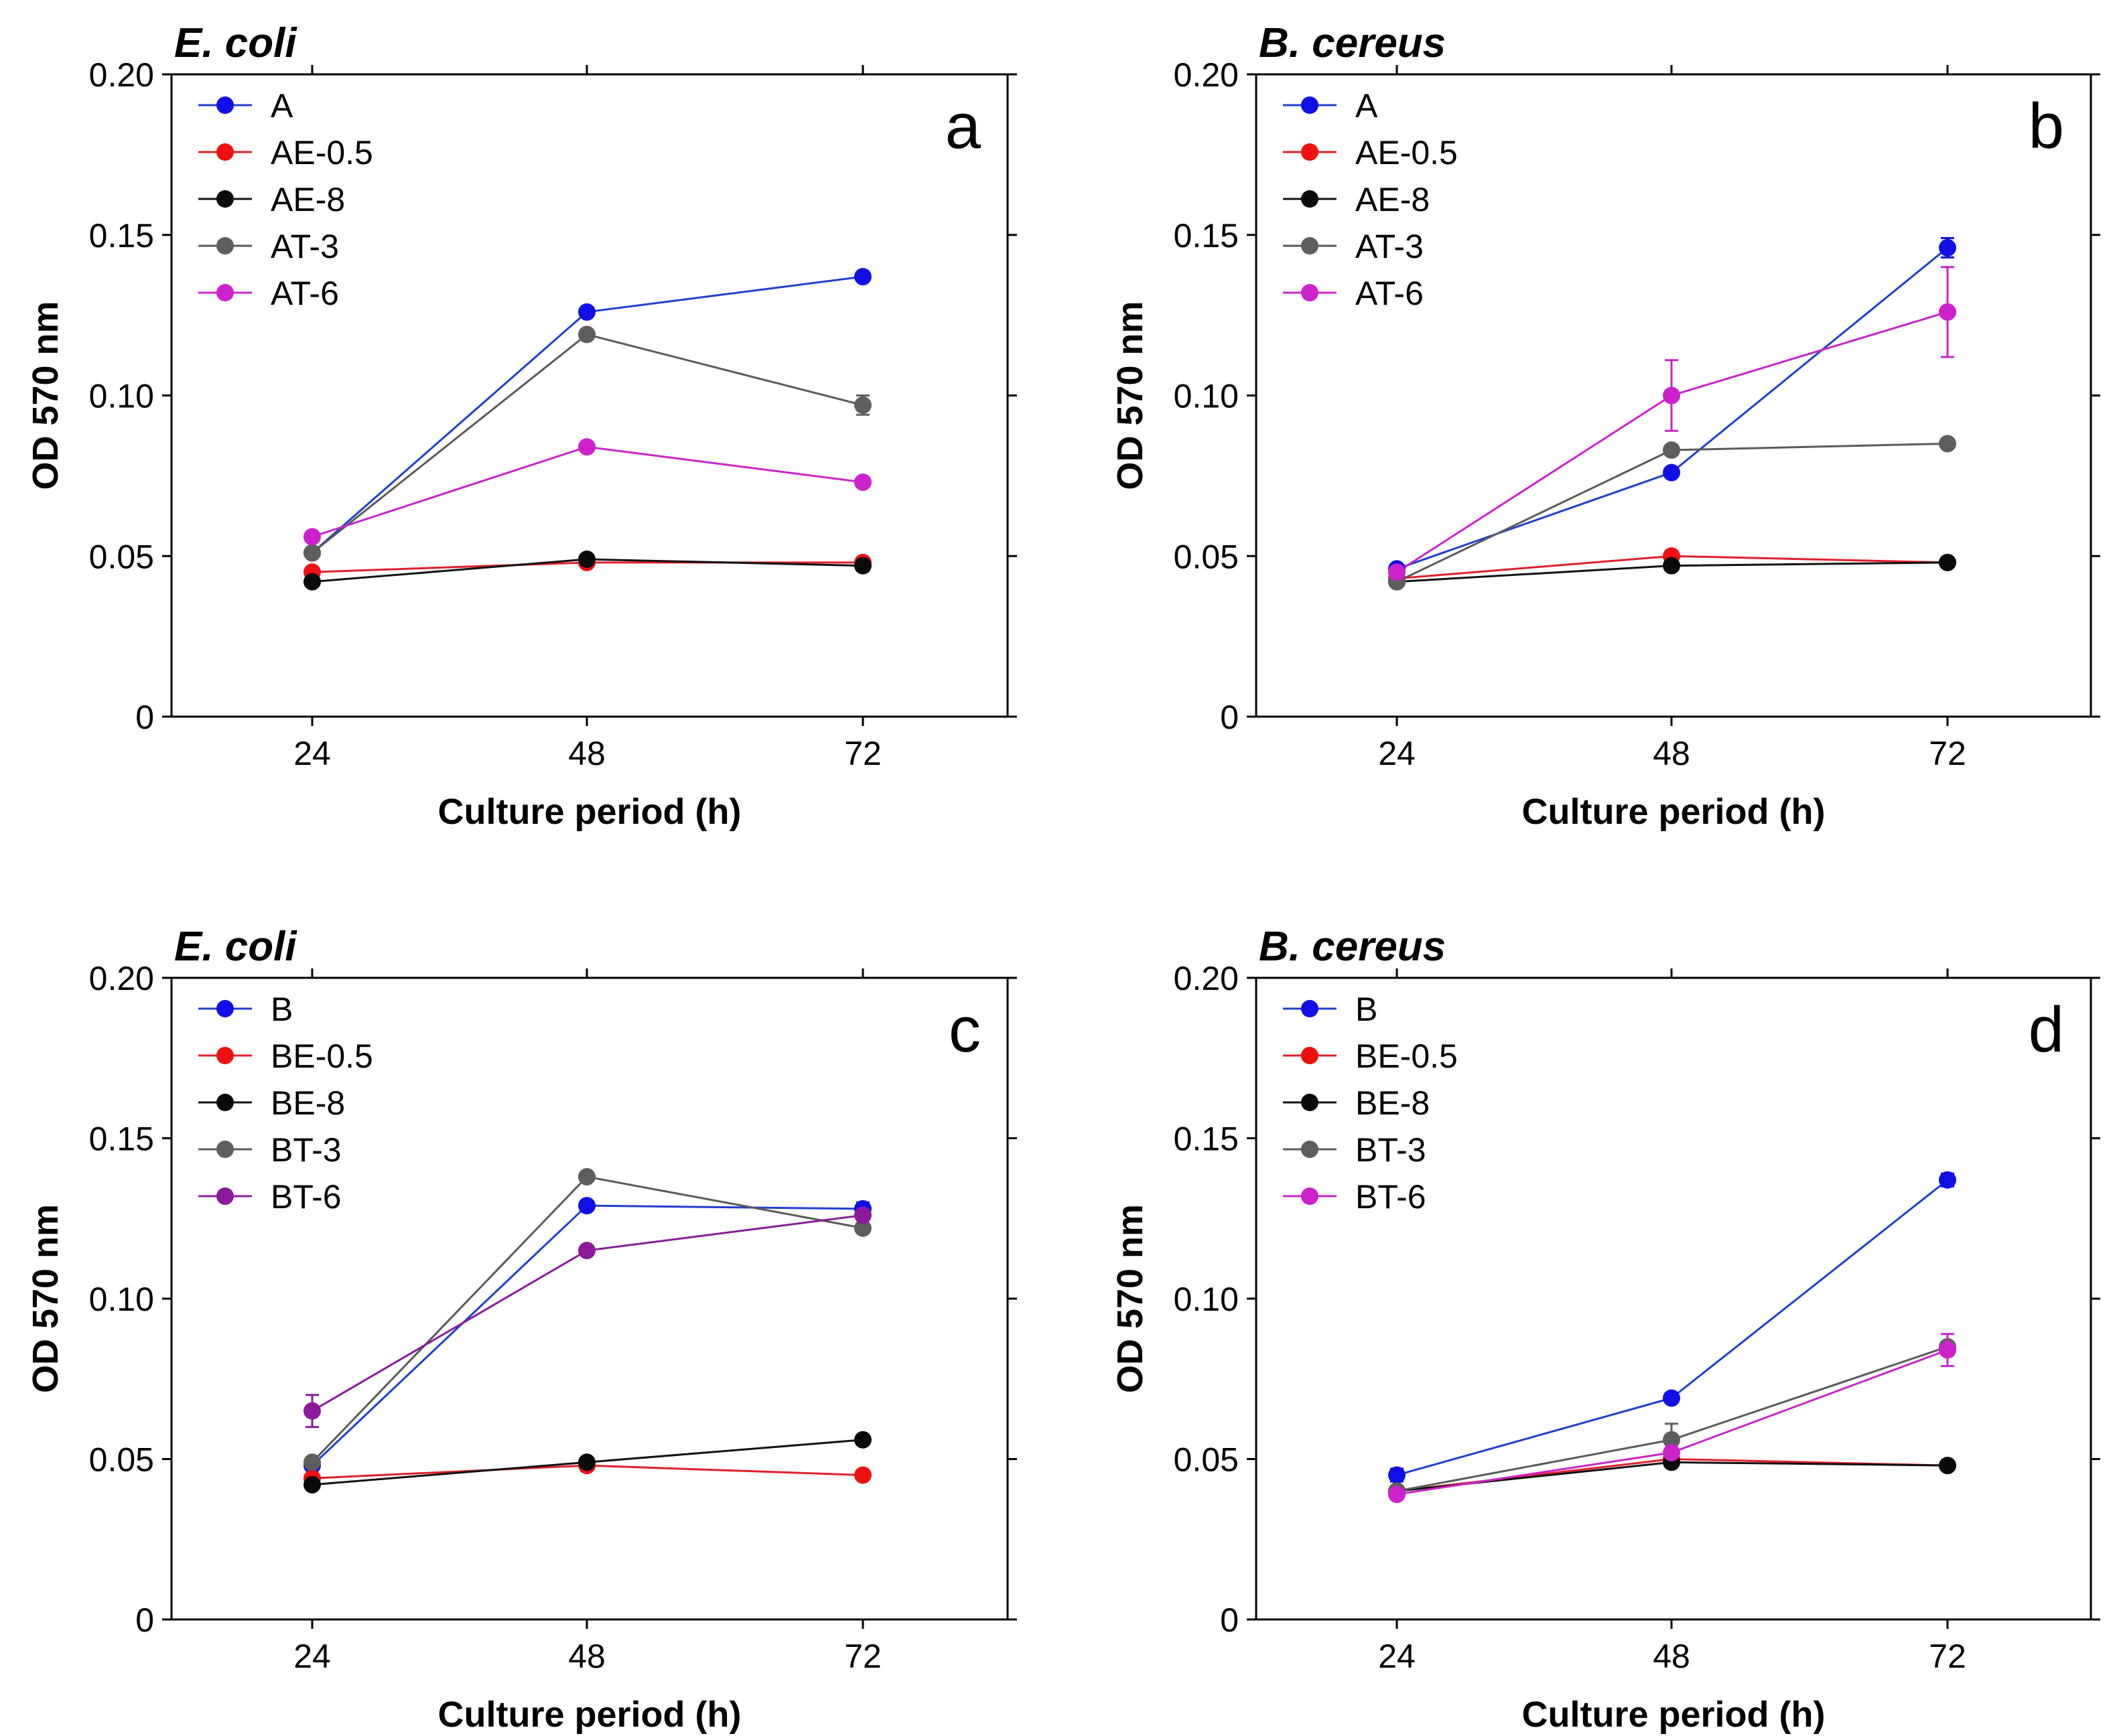 The width and height of the screenshot is (2115, 1736). I want to click on panel-letter: a, so click(963, 126).